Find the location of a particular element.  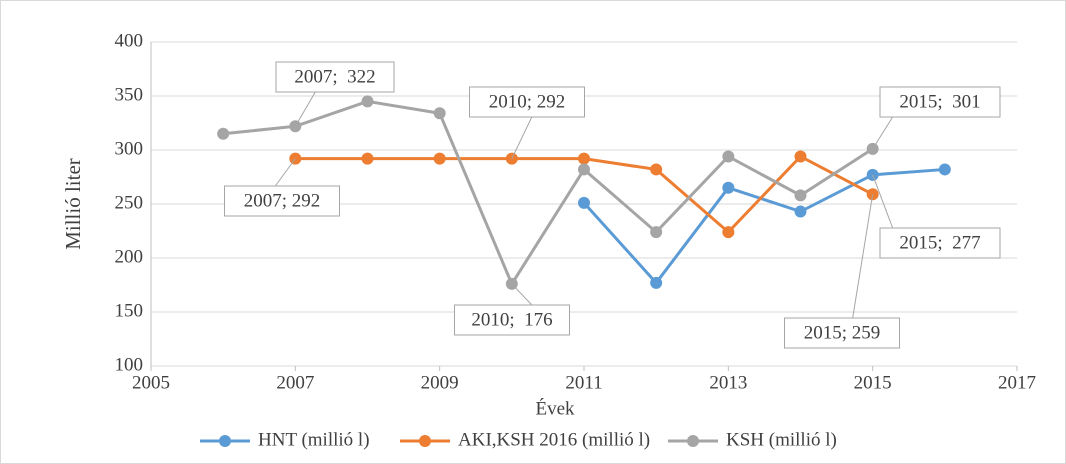

y-tick-label: 400 is located at coordinates (129, 40).